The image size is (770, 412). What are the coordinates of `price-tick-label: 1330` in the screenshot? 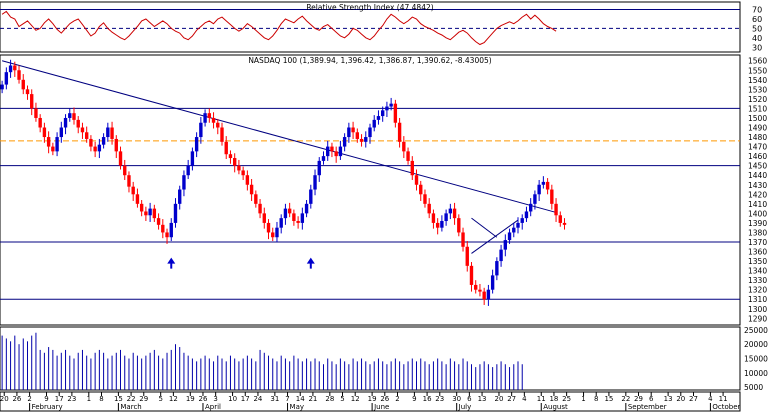 It's located at (757, 280).